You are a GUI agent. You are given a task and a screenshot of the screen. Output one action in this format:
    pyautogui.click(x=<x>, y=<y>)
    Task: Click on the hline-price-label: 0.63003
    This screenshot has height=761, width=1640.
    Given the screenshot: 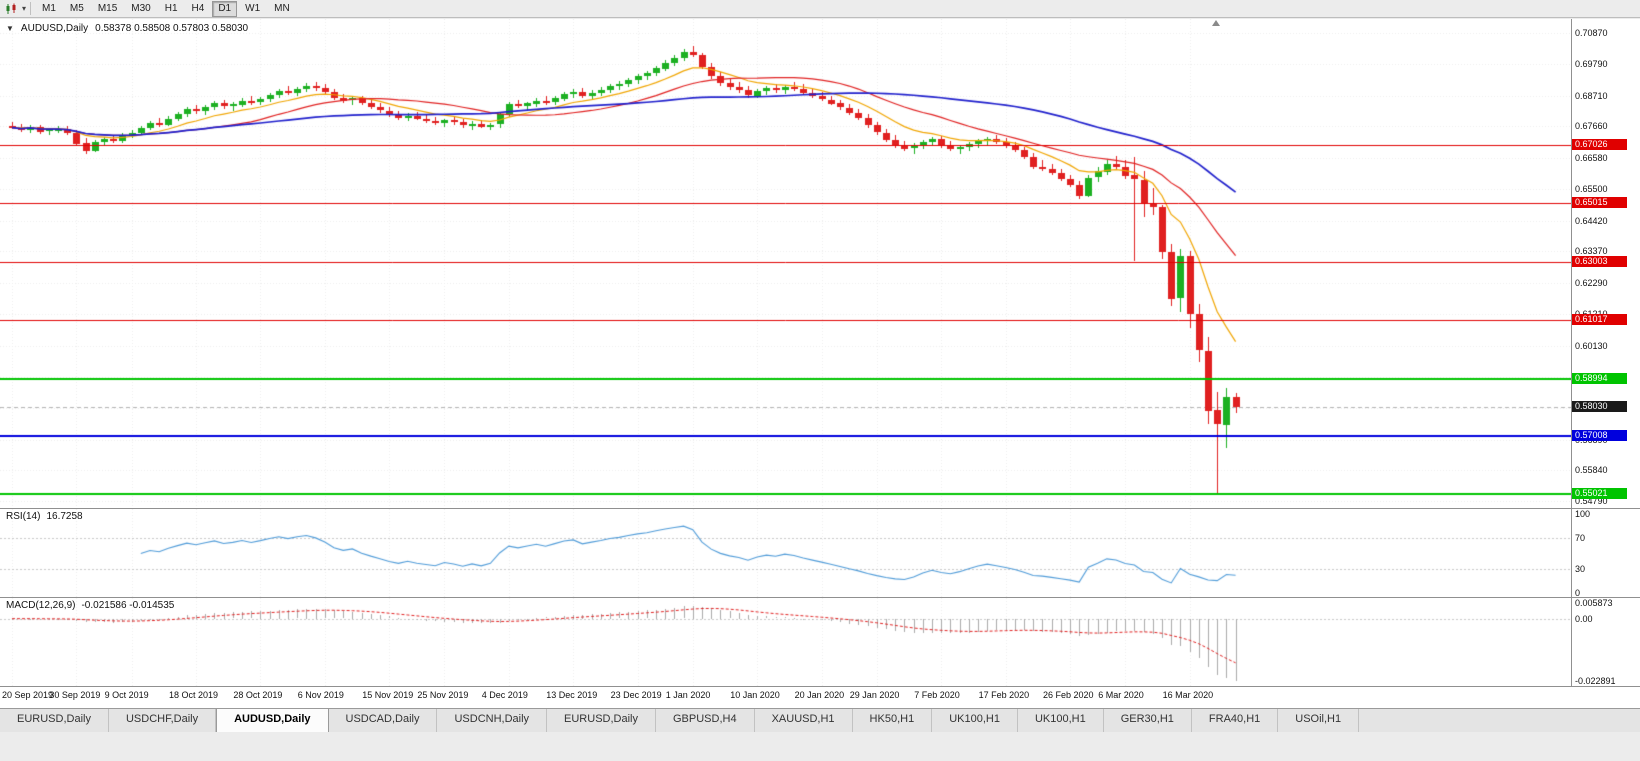 What is the action you would take?
    pyautogui.click(x=1599, y=261)
    